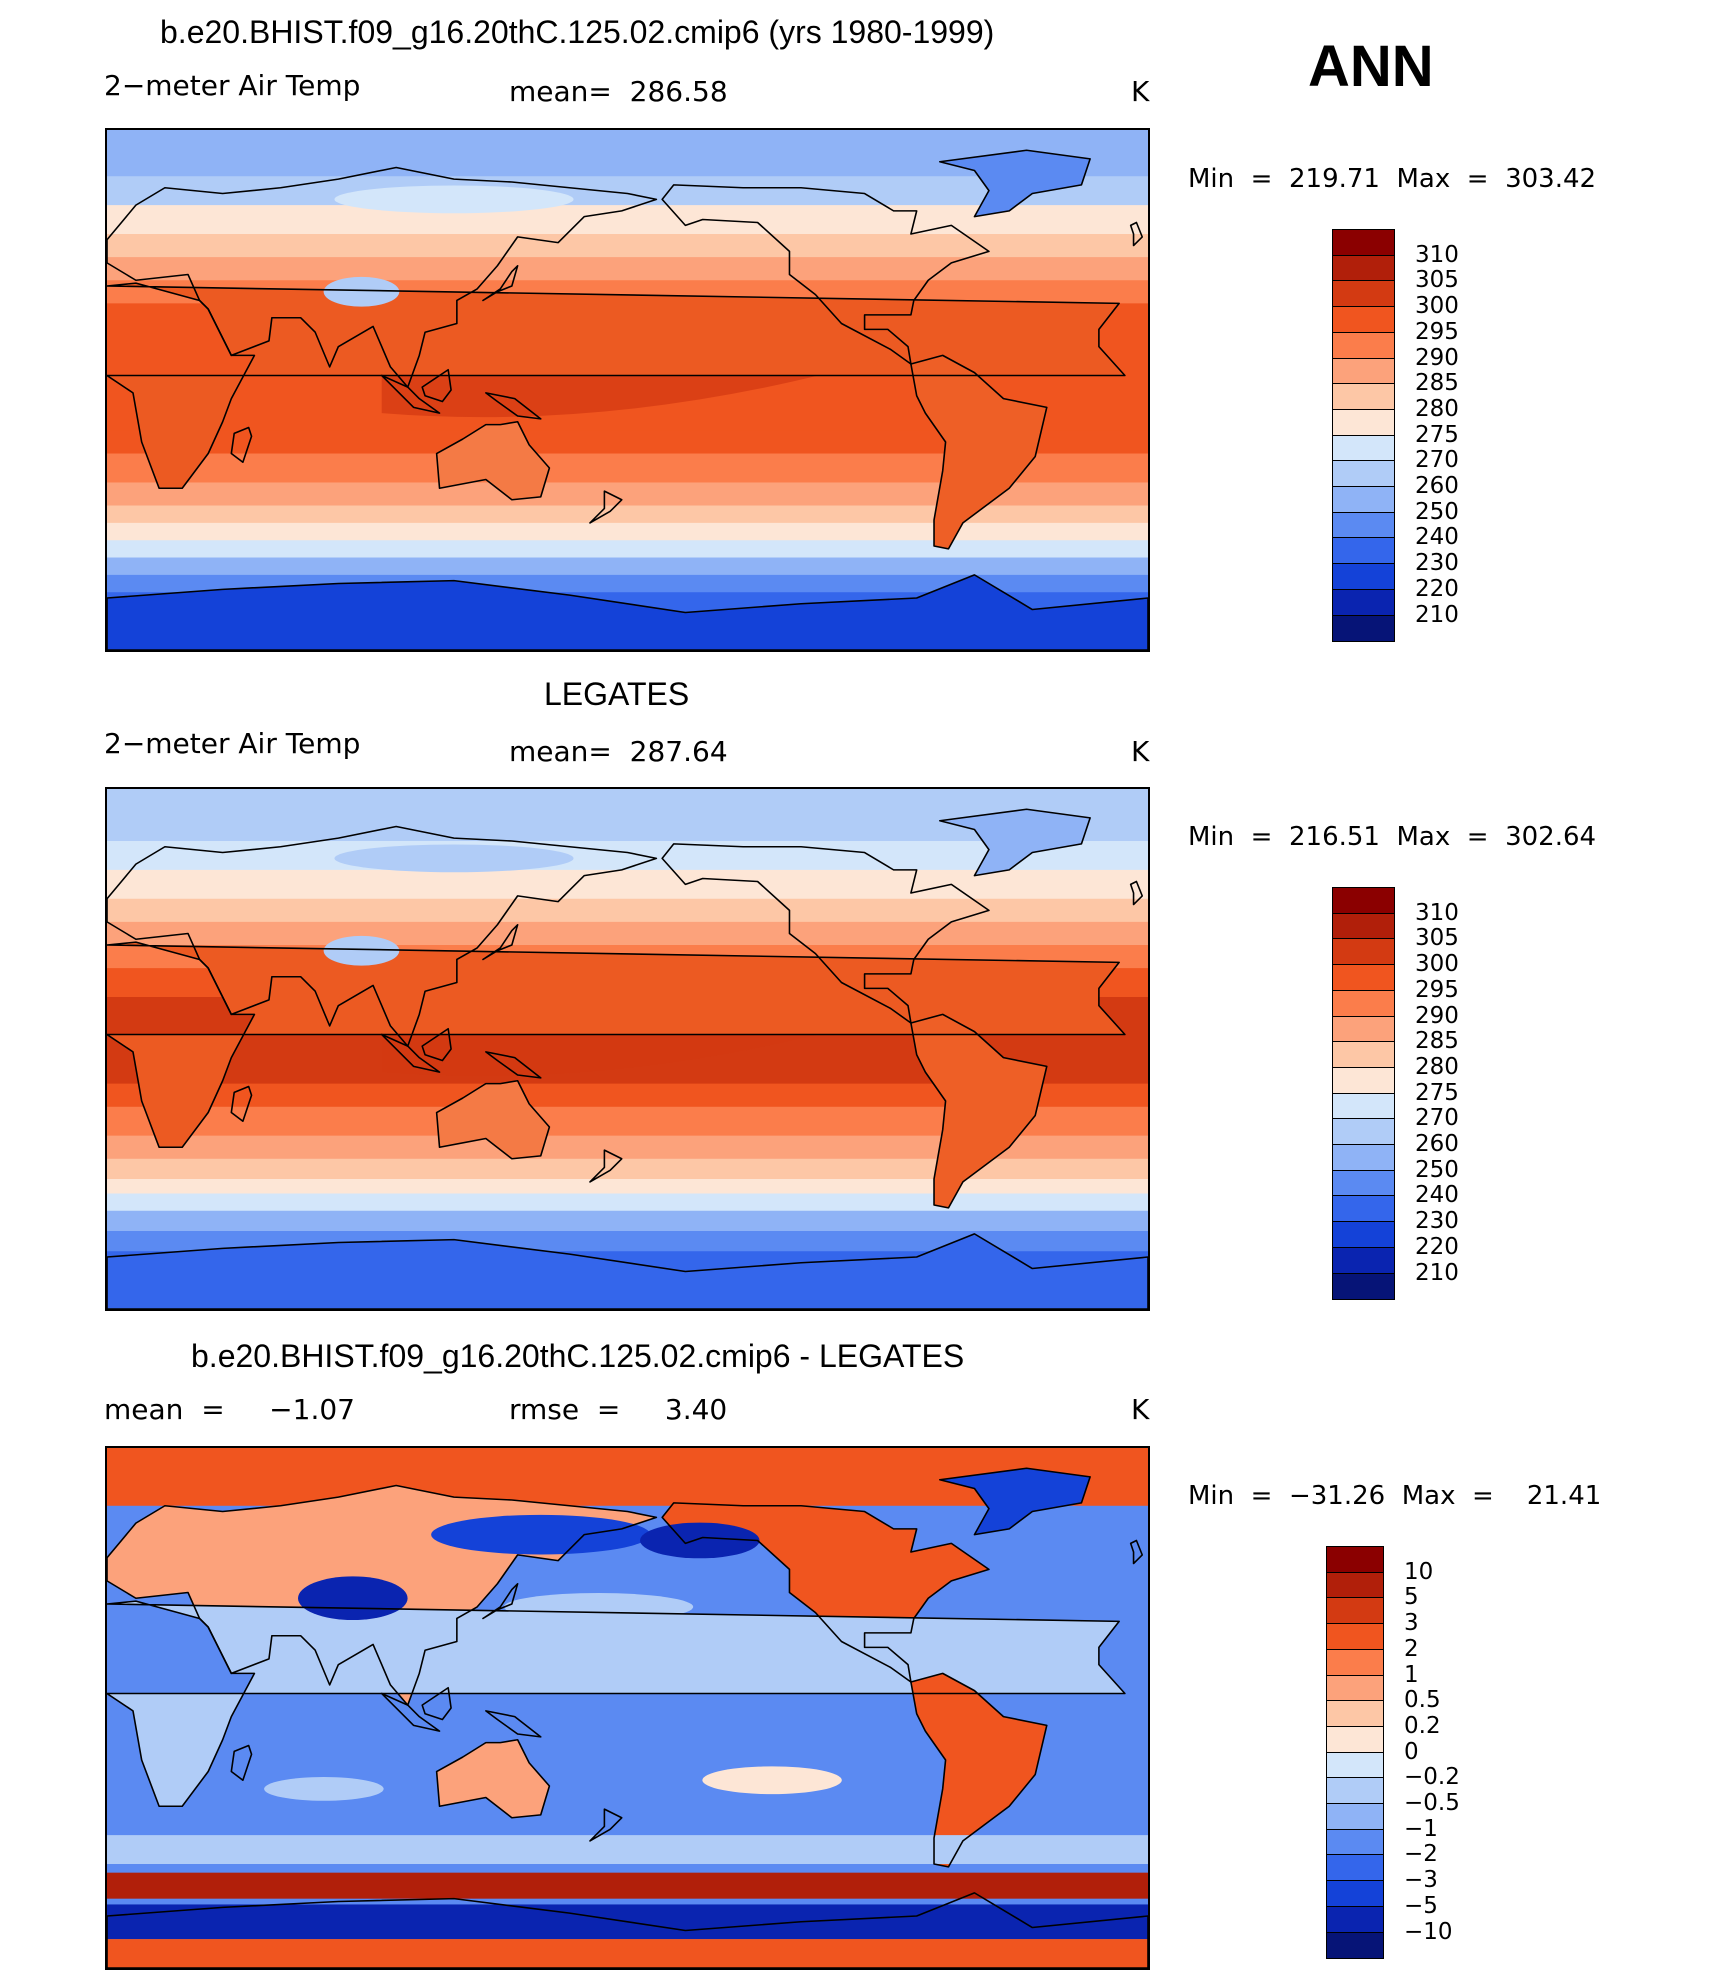 The width and height of the screenshot is (1710, 1970). I want to click on colorbar-tick-label: 230, so click(1437, 563).